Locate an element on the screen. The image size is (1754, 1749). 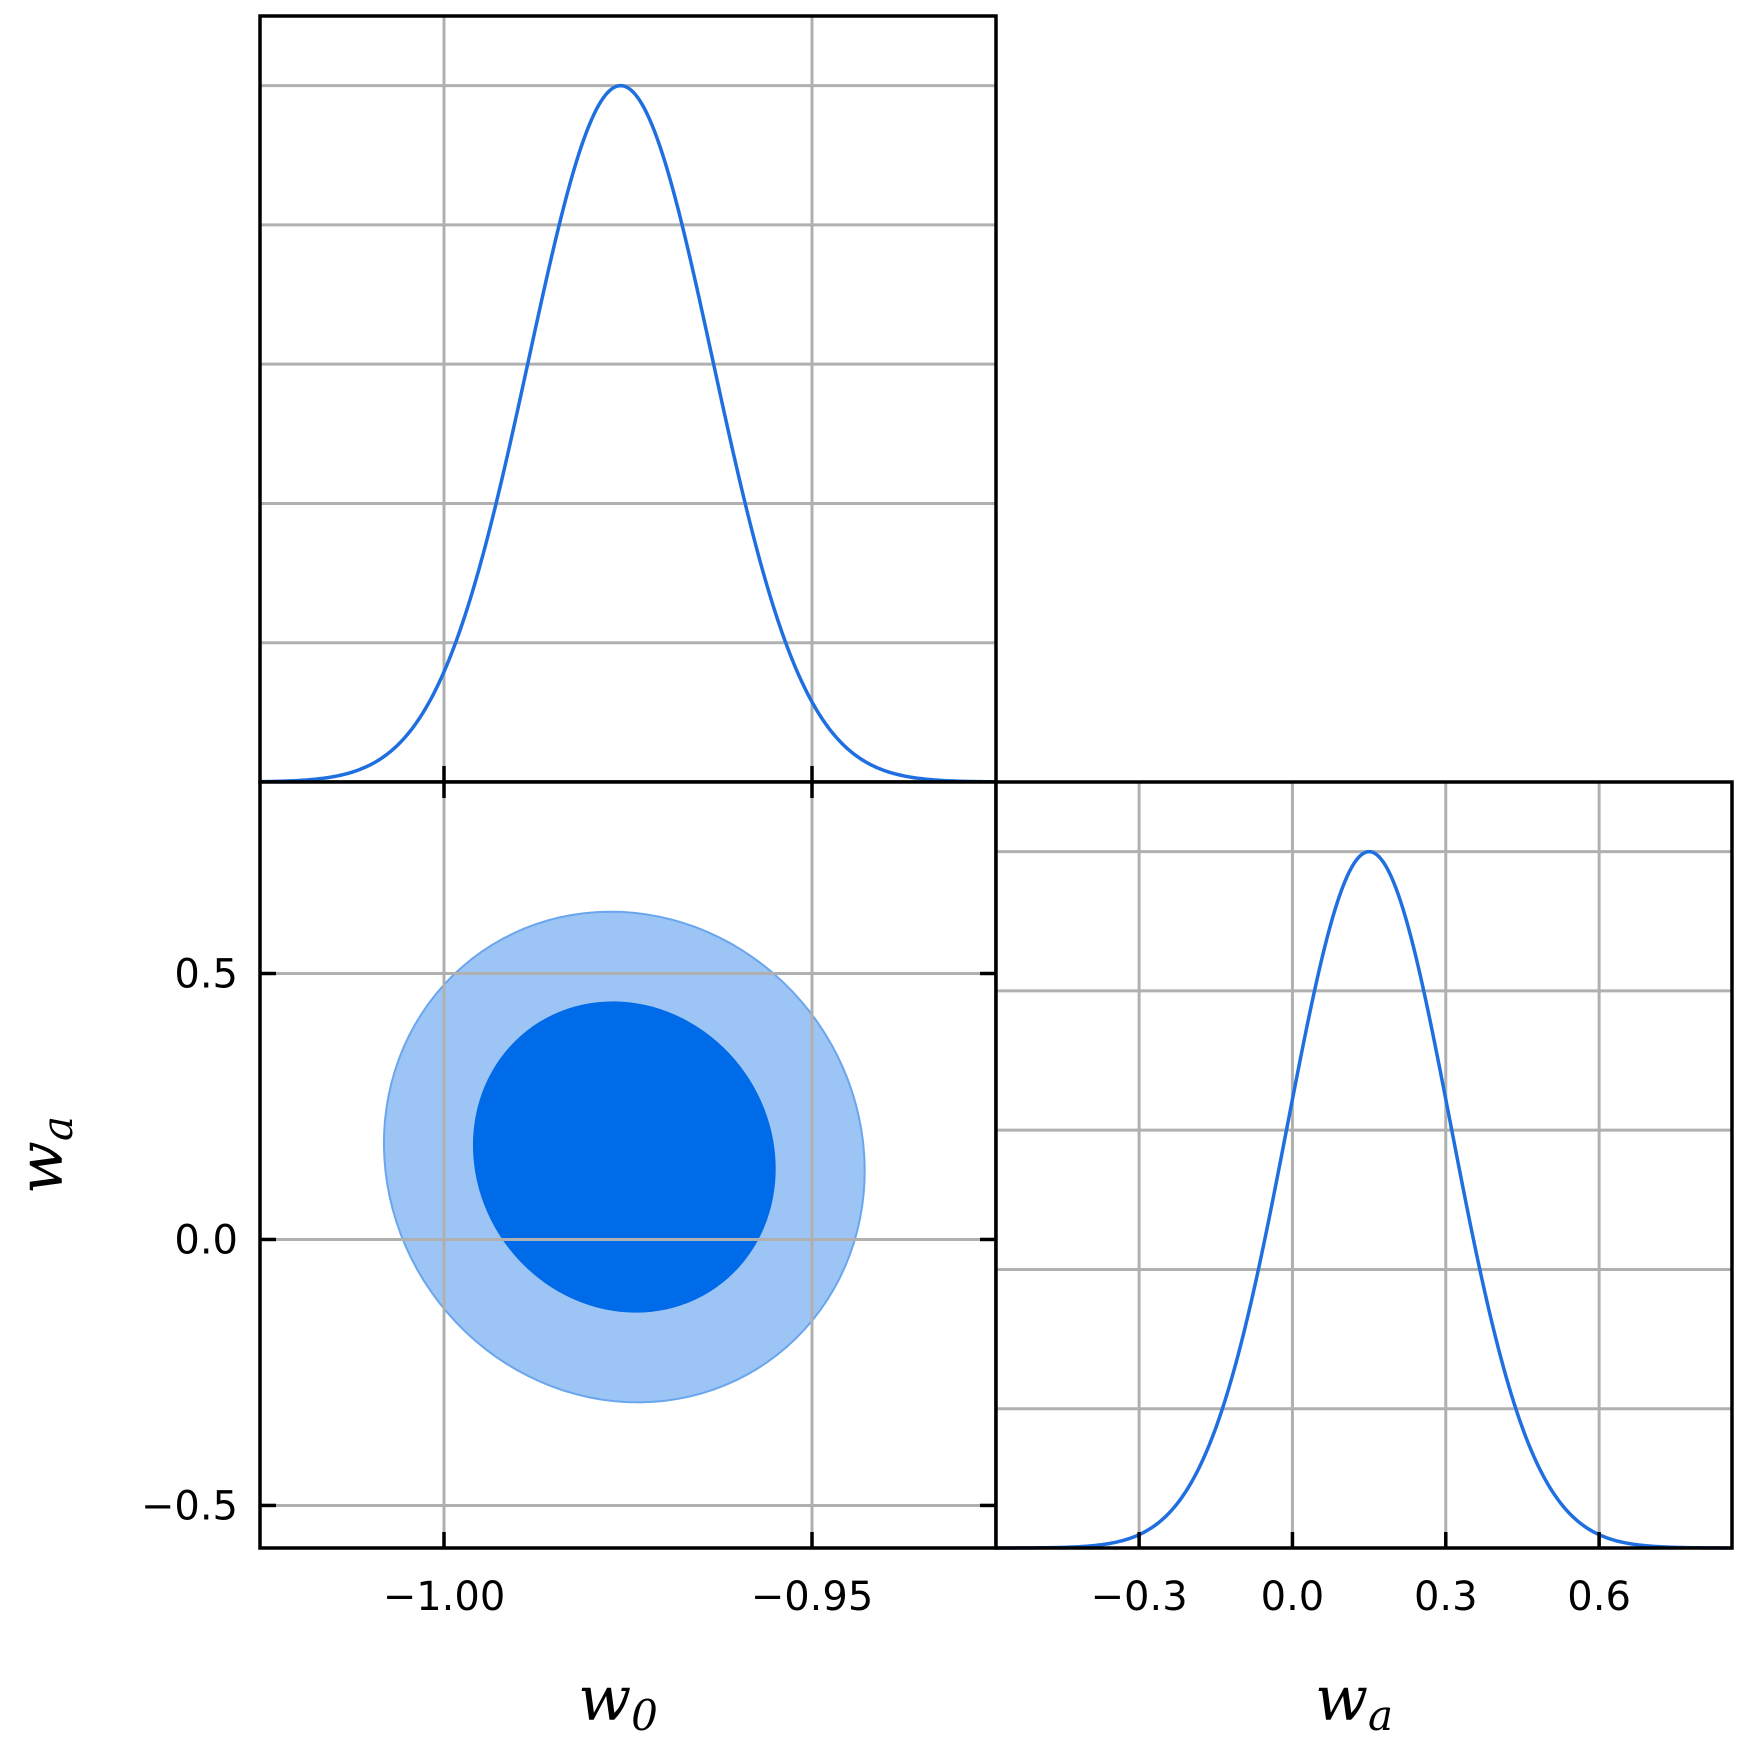
contour-68-region is located at coordinates (624, 1157).